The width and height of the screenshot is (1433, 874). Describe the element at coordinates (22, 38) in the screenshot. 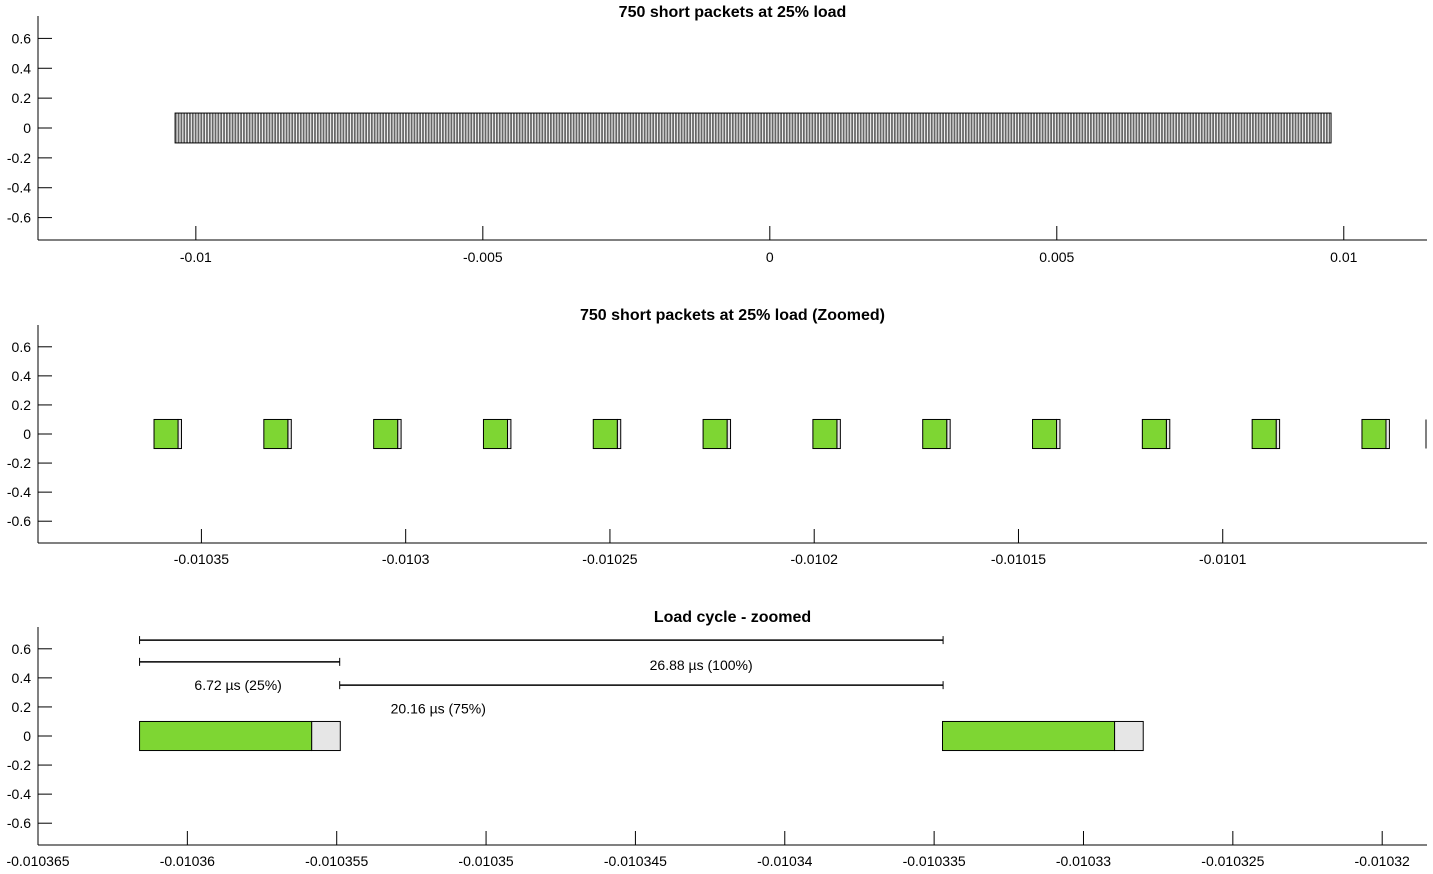

I see `y-tick-label: 0.6` at that location.